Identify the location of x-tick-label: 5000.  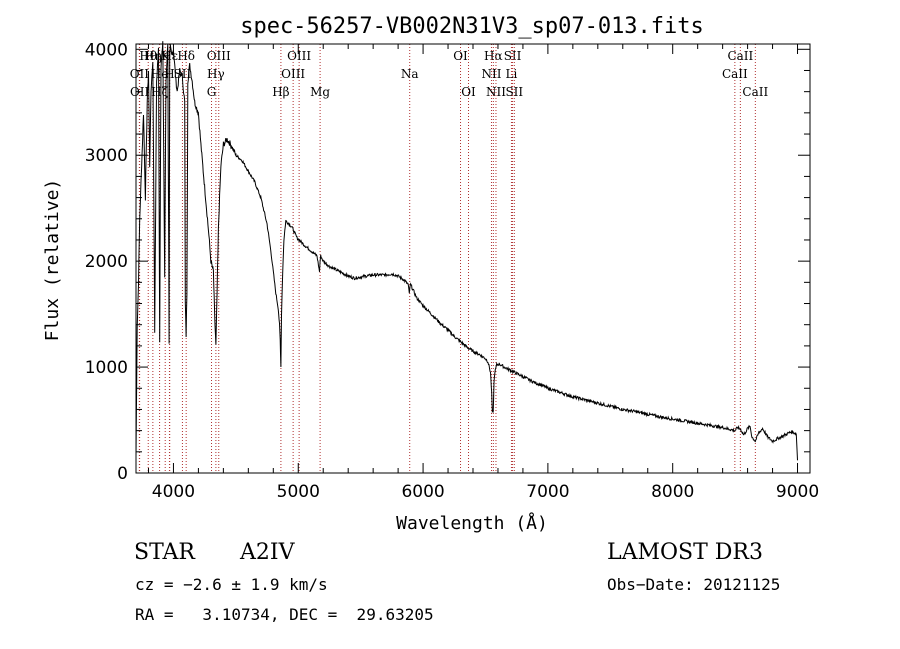
(298, 492).